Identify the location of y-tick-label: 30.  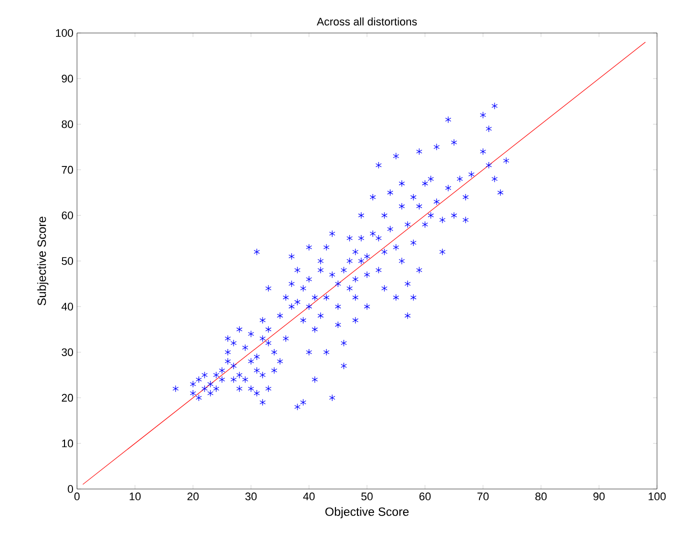
(68, 352).